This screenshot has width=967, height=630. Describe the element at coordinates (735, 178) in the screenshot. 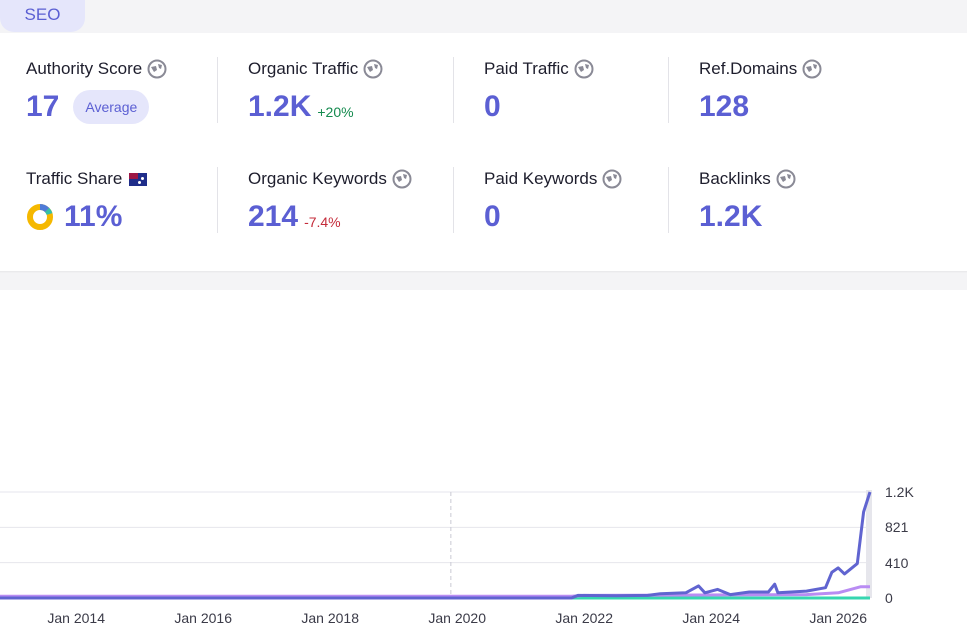

I see `backlinks-label: Backlinks` at that location.